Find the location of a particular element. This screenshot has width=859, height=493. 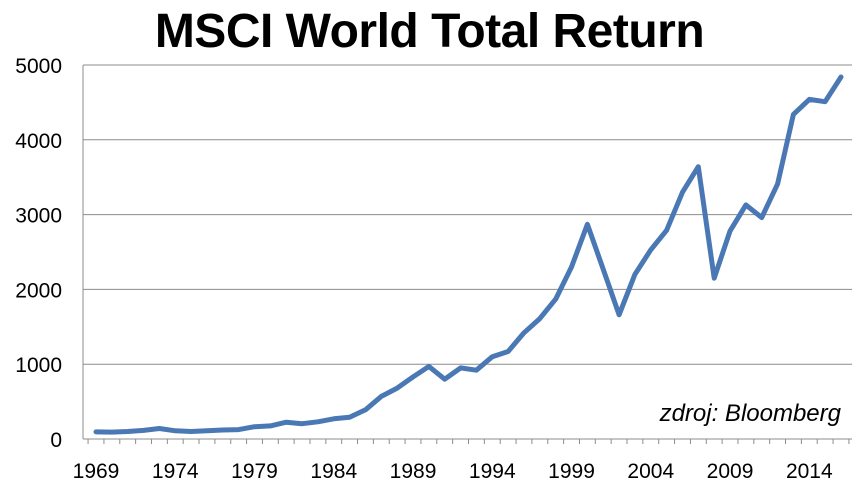

x-tick-label: 1969 is located at coordinates (96, 471).